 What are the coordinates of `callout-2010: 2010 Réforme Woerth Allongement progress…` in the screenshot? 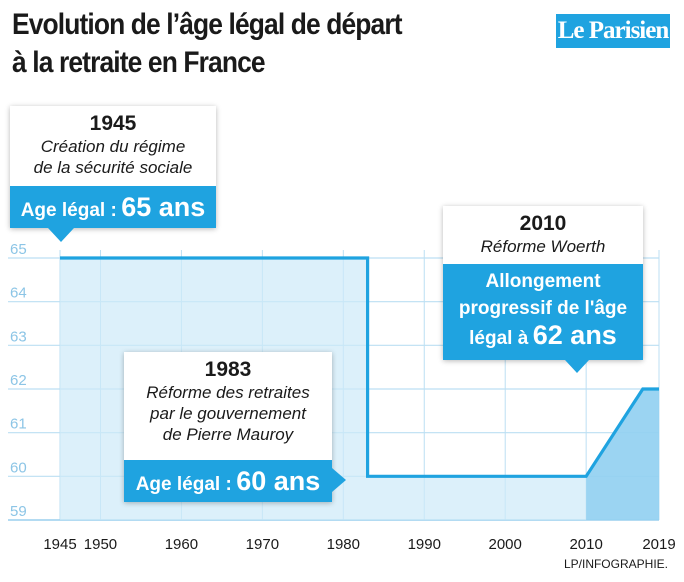 It's located at (543, 283).